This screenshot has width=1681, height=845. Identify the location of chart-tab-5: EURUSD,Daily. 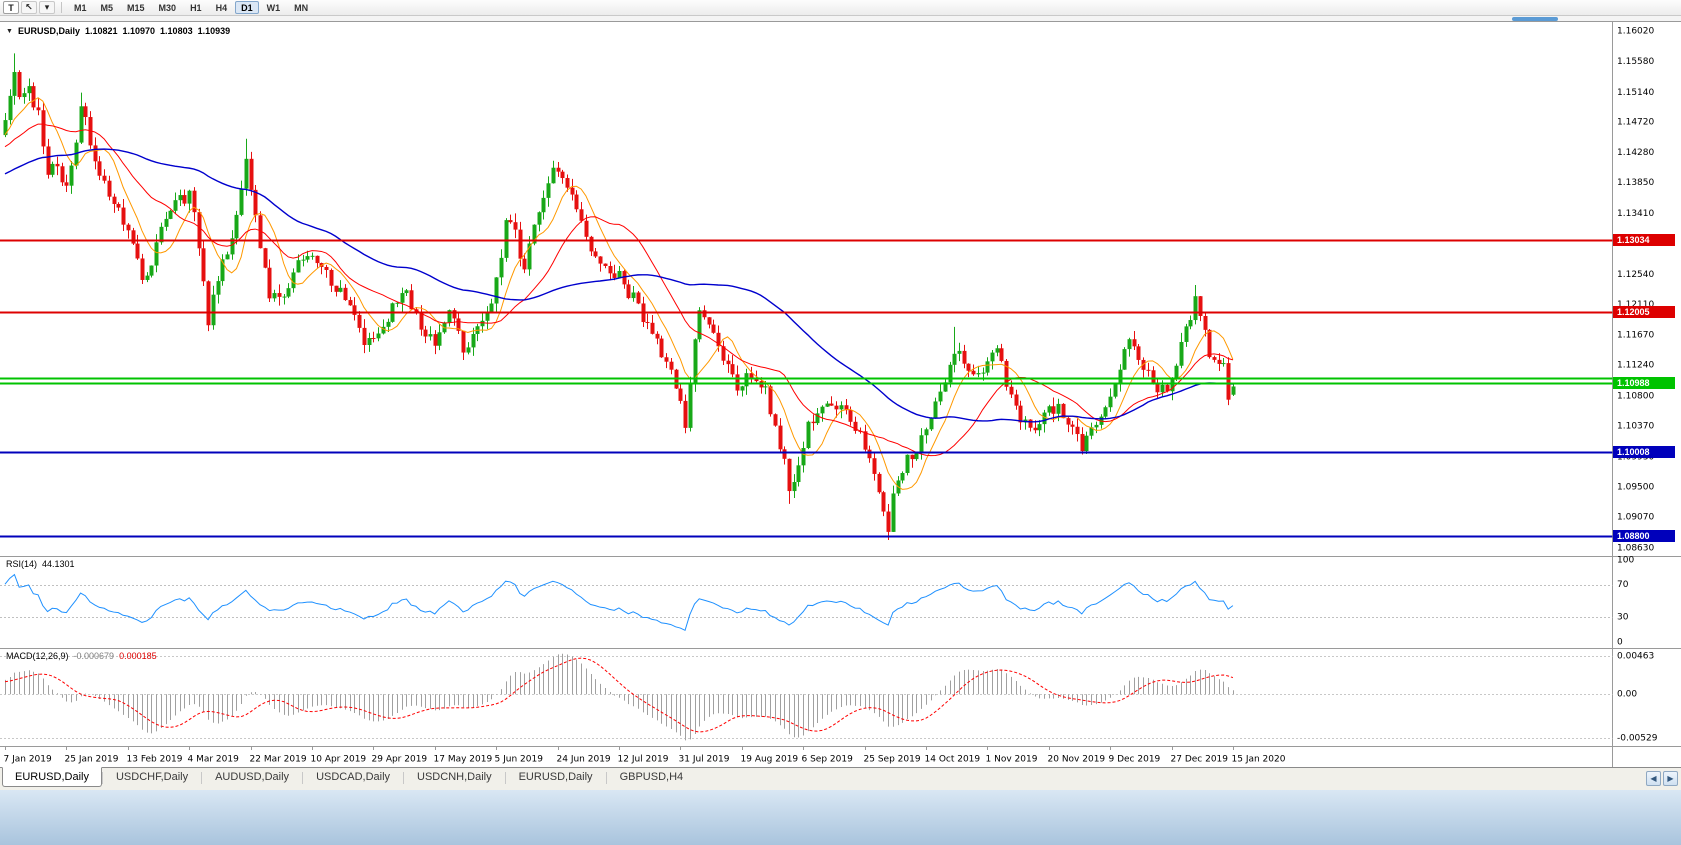
(555, 777).